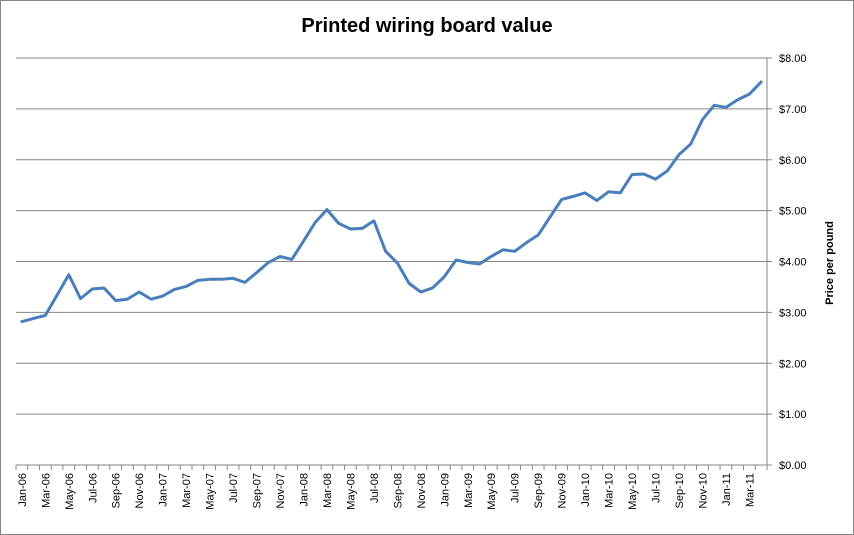 The image size is (854, 535). I want to click on x-tick-label: Nov-10, so click(703, 490).